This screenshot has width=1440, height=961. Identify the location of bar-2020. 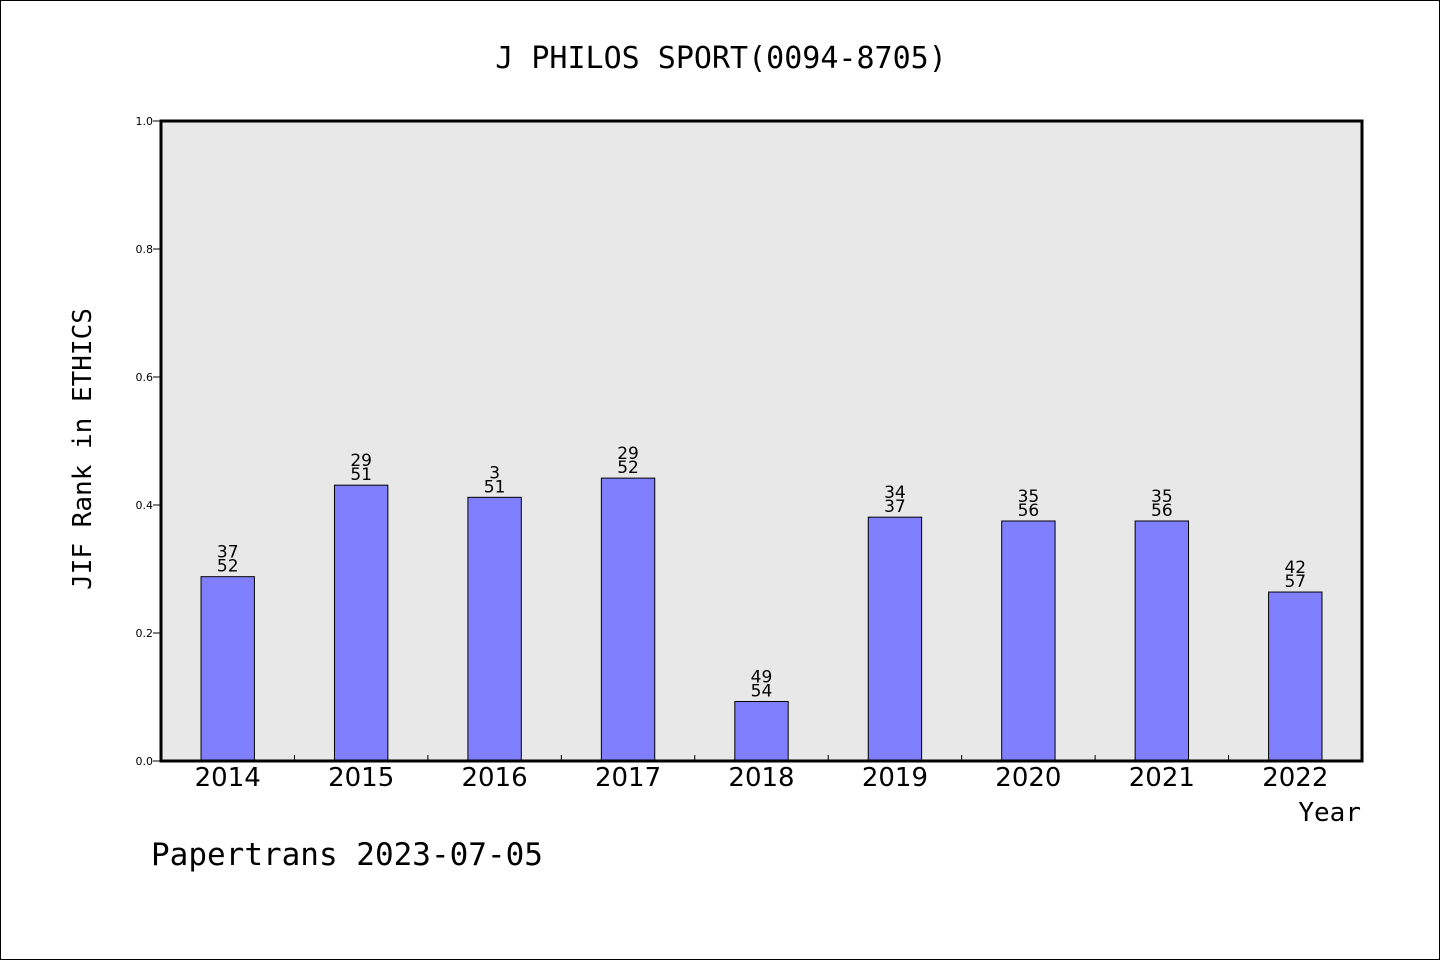
(1028, 641).